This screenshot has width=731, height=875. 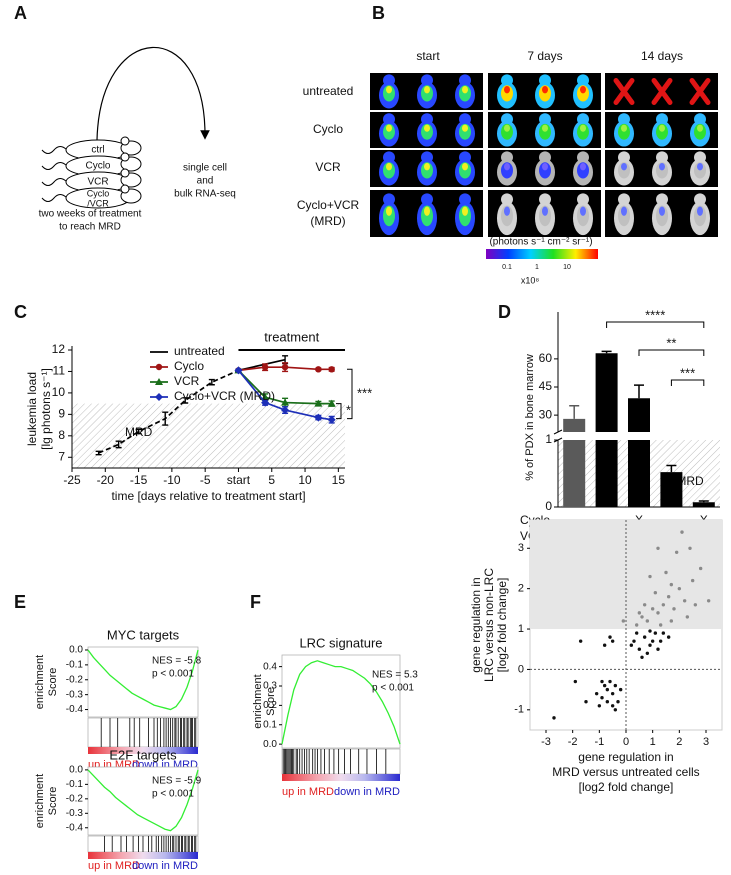 What do you see at coordinates (46, 409) in the screenshot?
I see `y-axis-label: [lg photons s⁻¹]` at bounding box center [46, 409].